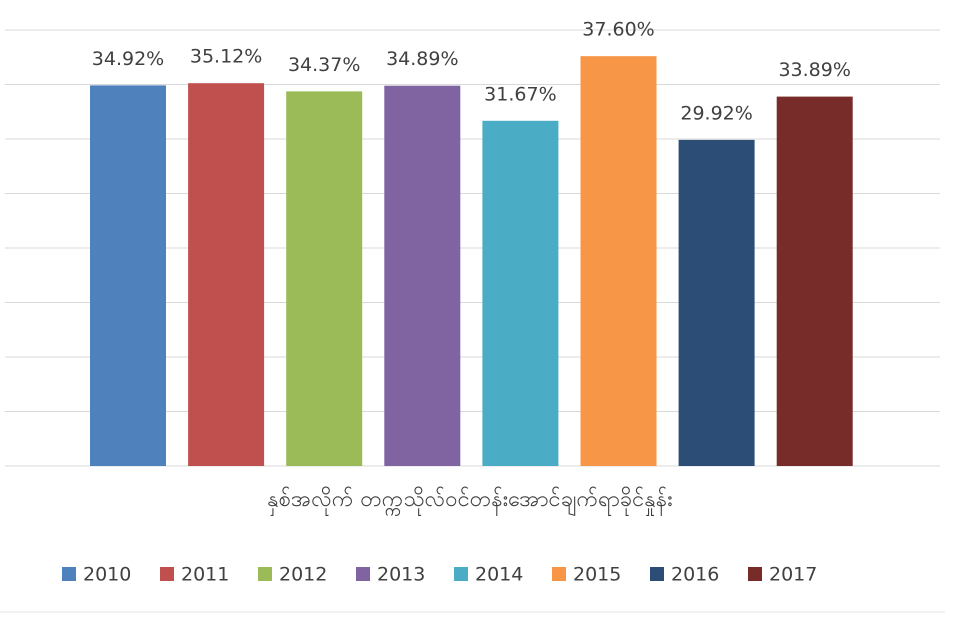  What do you see at coordinates (499, 575) in the screenshot?
I see `legend-label: 2014` at bounding box center [499, 575].